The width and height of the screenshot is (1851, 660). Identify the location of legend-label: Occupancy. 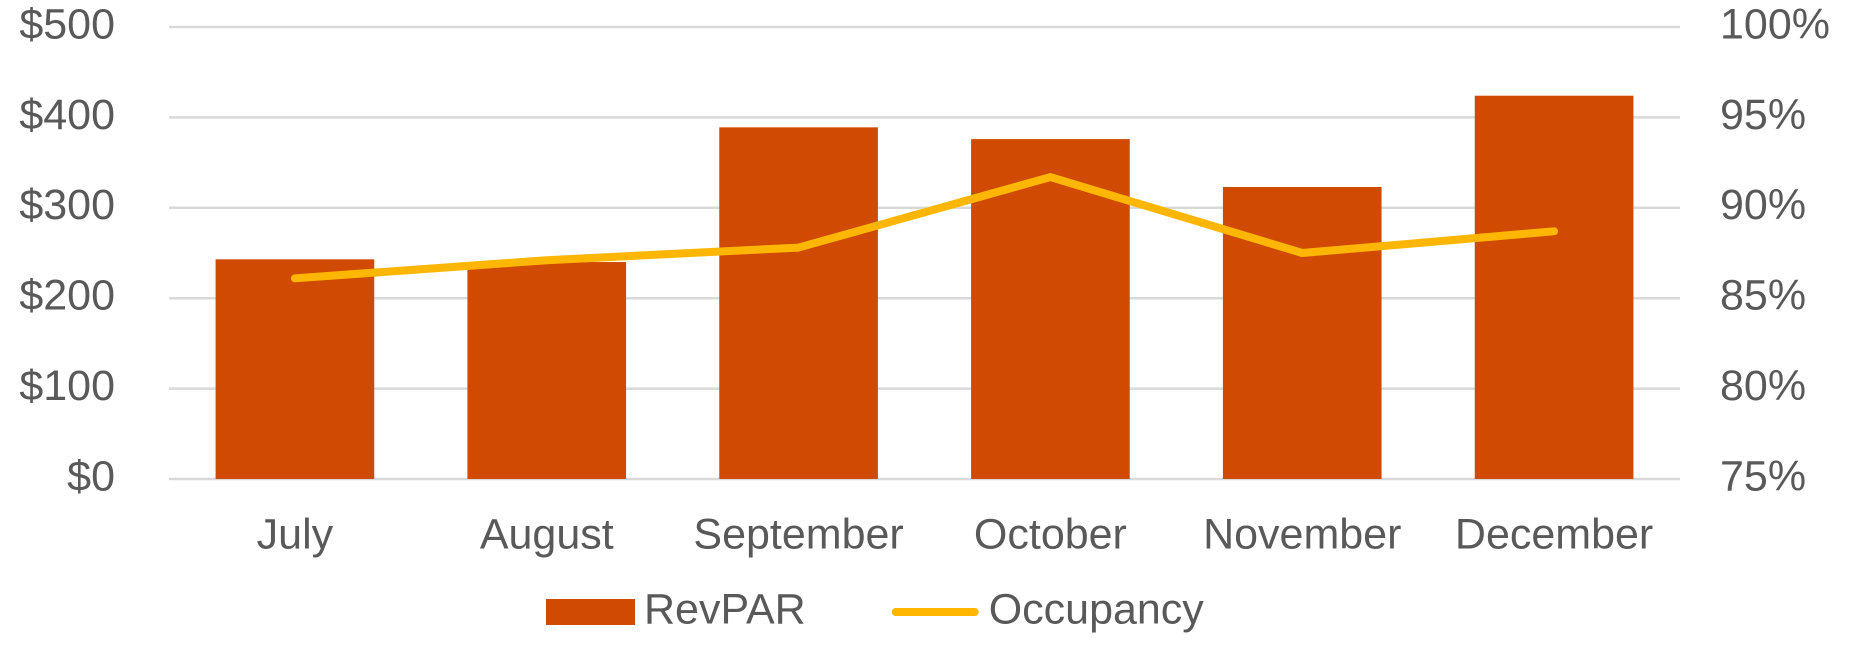
(1097, 609).